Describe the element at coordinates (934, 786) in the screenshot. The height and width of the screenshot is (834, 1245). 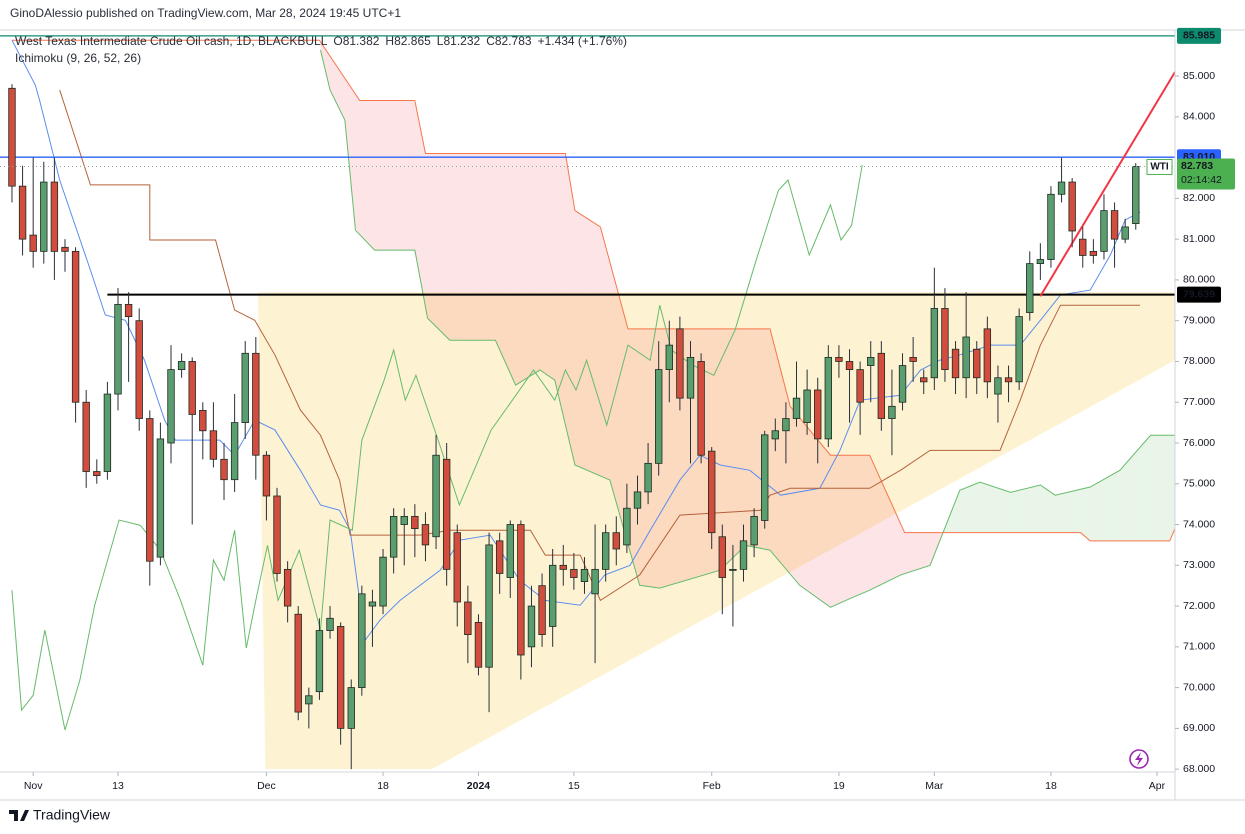
I see `x-tick-label: Mar` at that location.